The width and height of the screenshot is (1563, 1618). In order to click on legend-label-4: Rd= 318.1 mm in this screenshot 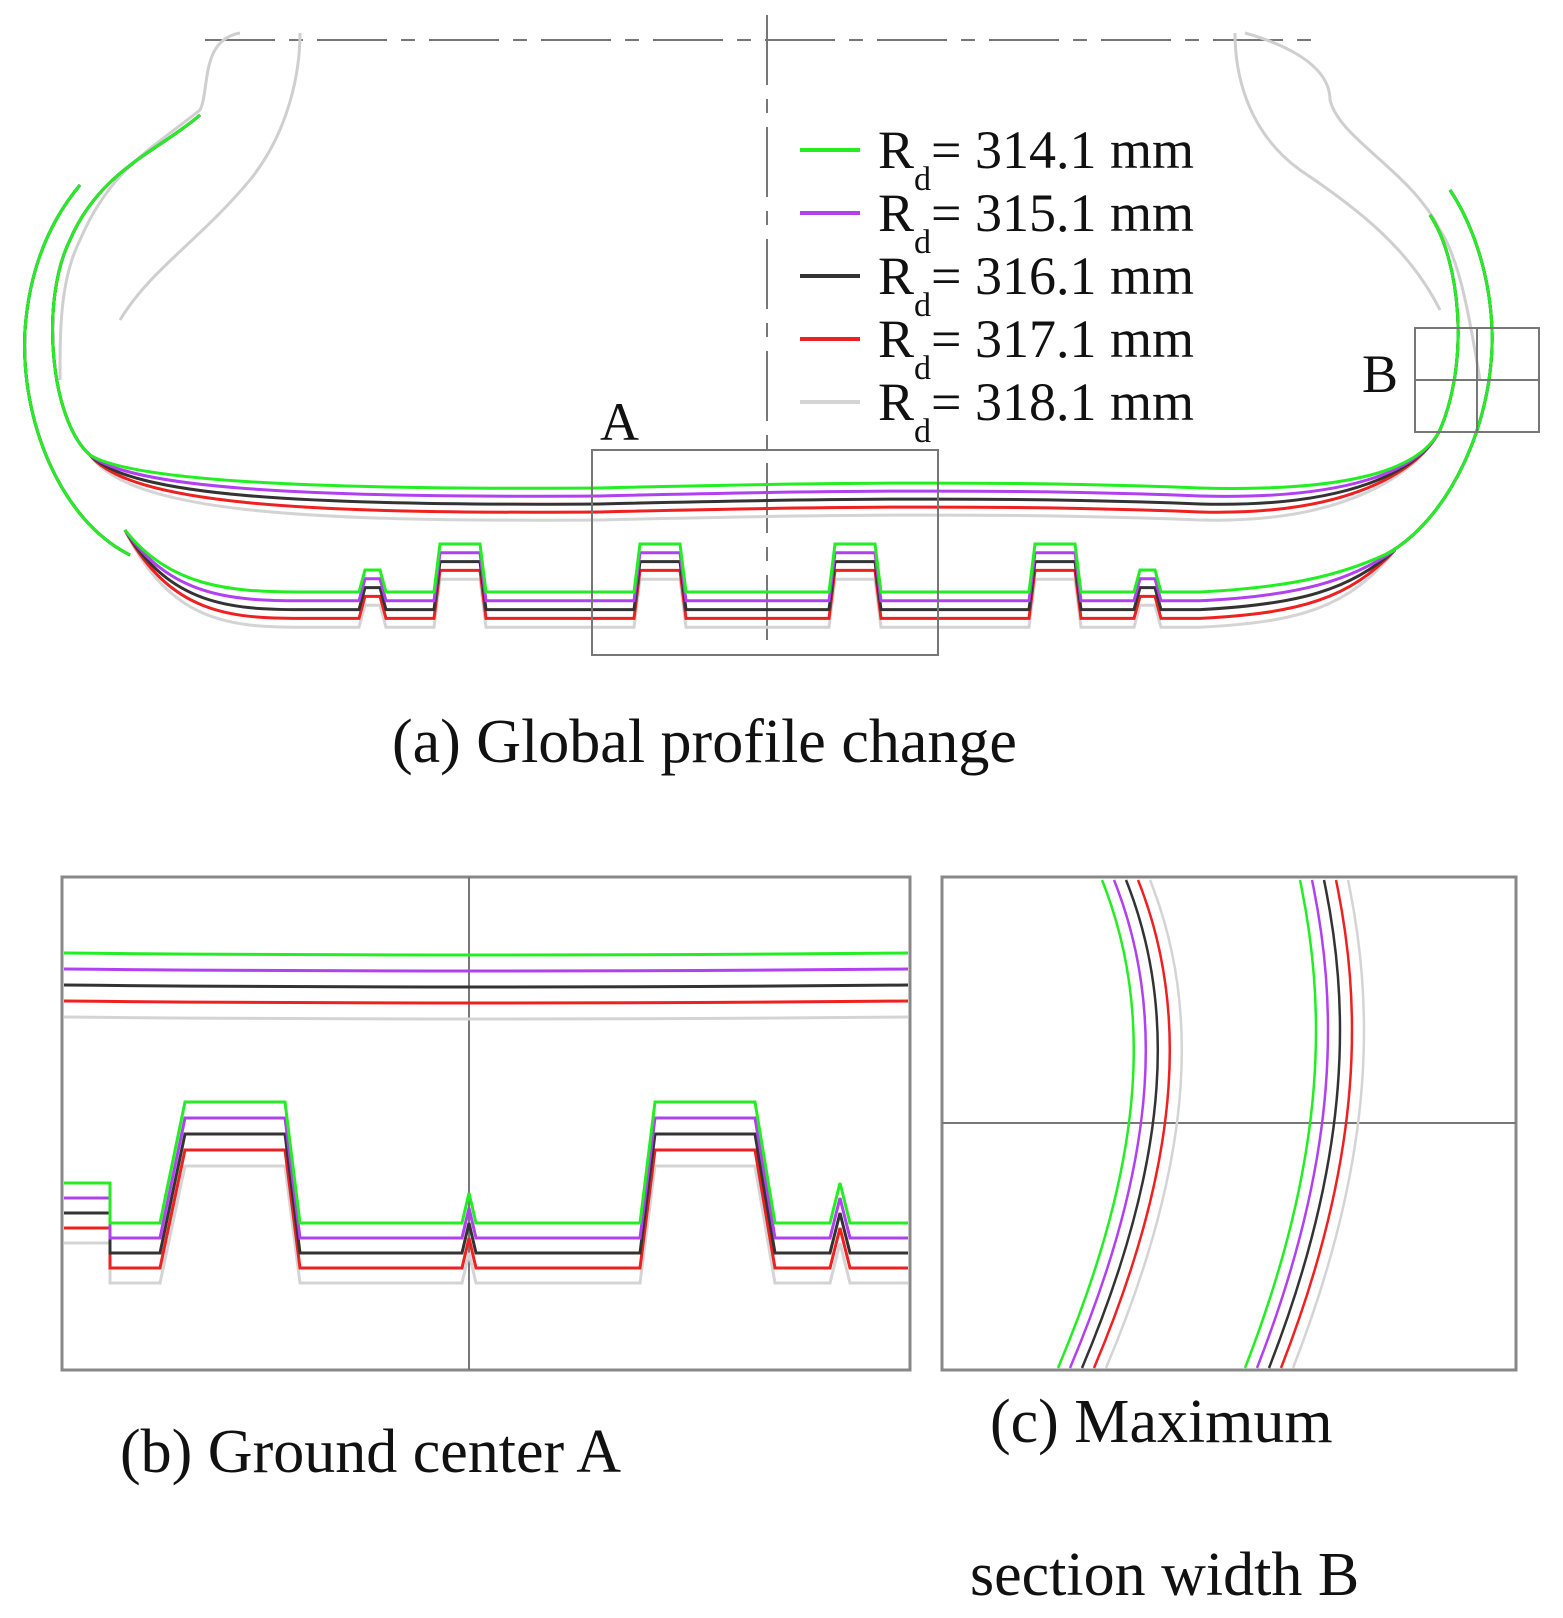, I will do `click(1036, 411)`.